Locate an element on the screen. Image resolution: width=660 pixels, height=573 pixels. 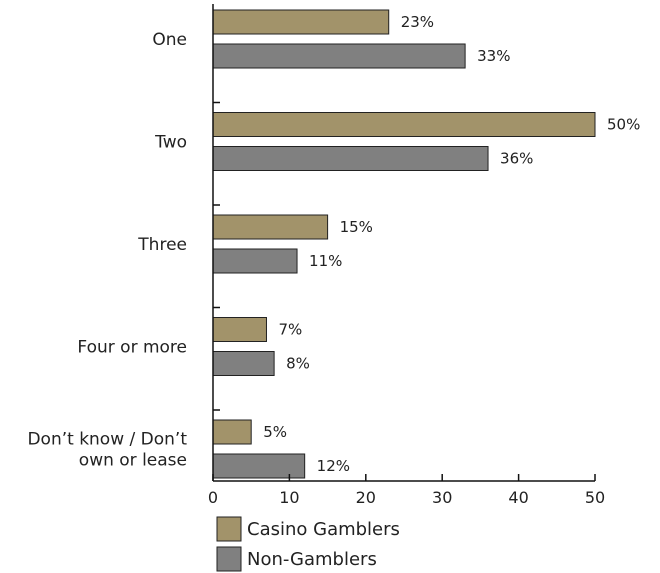
value-label-non-gambler-4: 12% is located at coordinates (333, 466).